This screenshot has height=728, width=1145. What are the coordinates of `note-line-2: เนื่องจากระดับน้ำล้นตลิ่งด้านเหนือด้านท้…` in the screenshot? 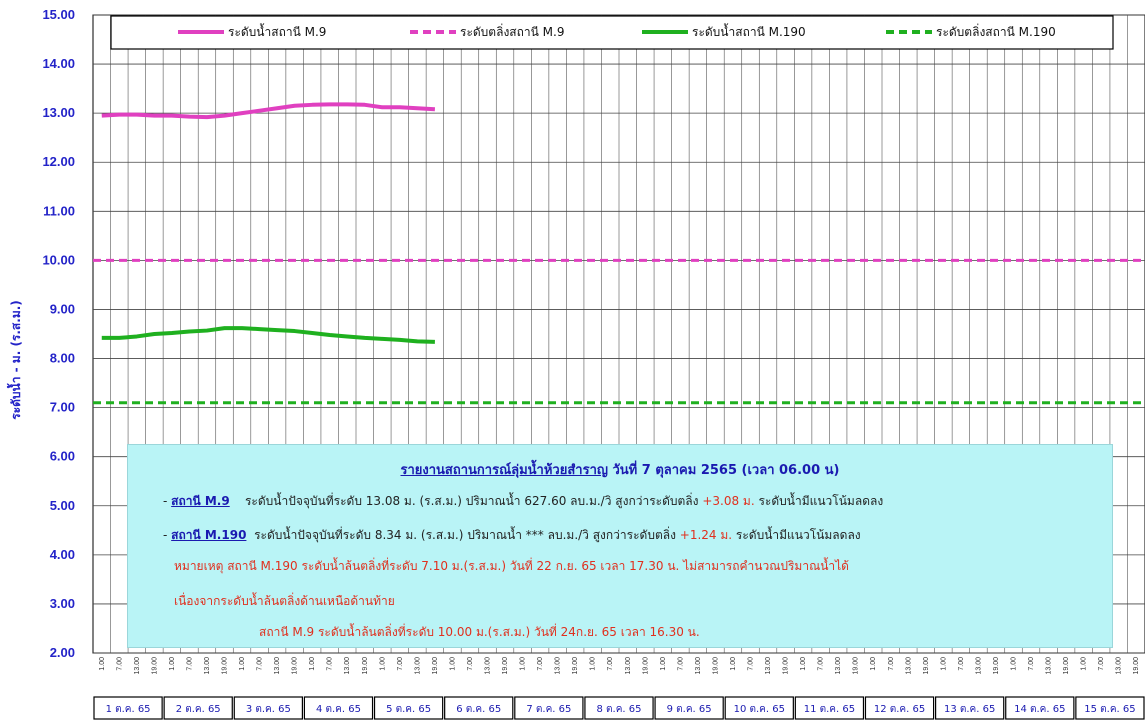 It's located at (284, 601).